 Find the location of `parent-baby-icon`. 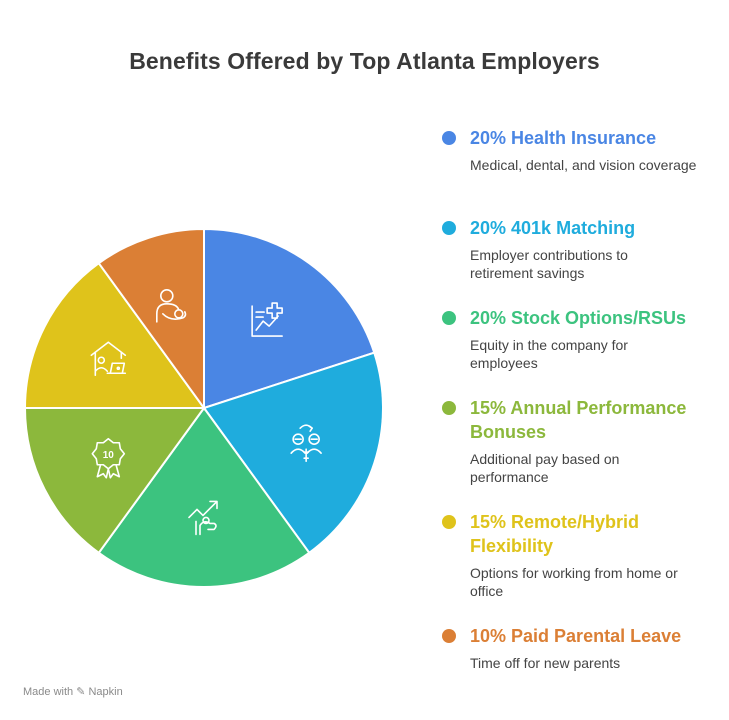

parent-baby-icon is located at coordinates (171, 306).